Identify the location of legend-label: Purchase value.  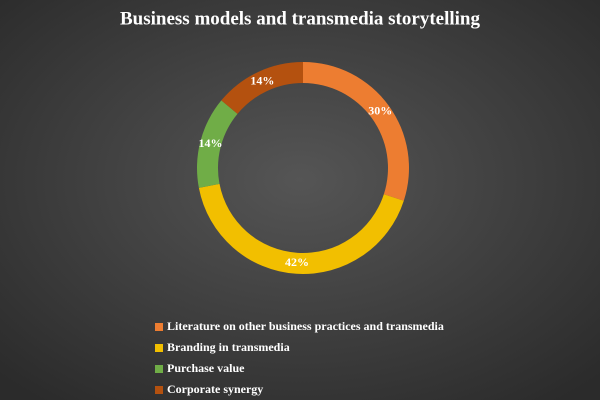
(206, 368).